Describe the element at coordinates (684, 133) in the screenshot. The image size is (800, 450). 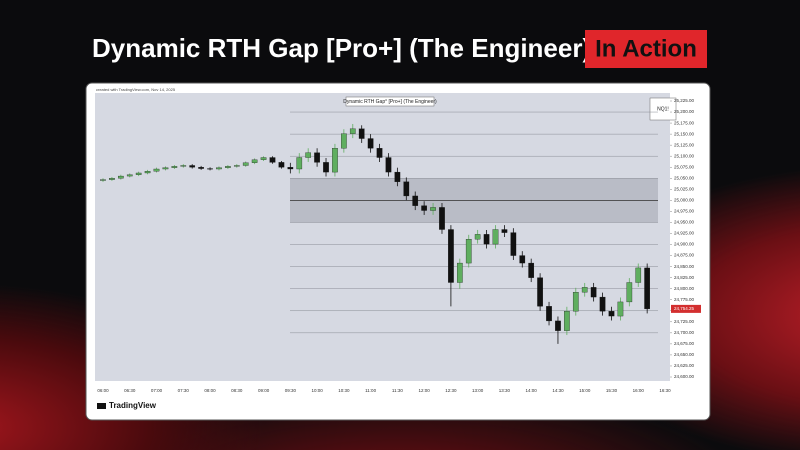
I see `y-tick-label: 25,150.00` at that location.